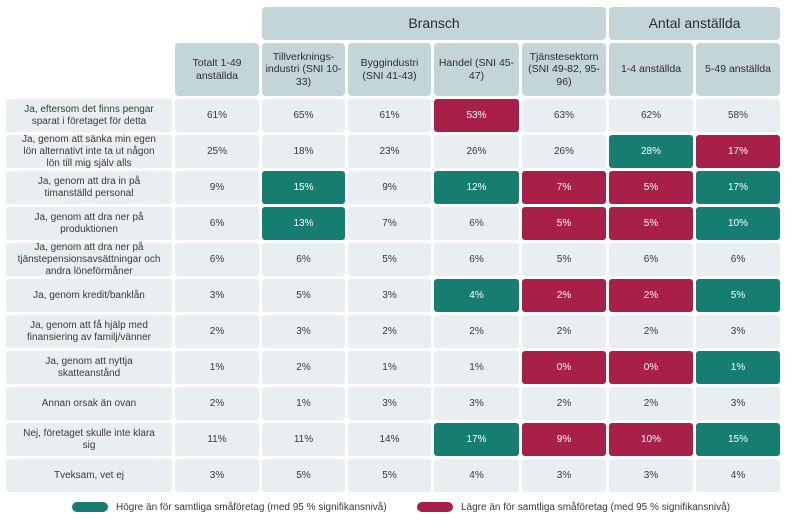 The height and width of the screenshot is (531, 795). Describe the element at coordinates (651, 69) in the screenshot. I see `column-header: 1-4 anställda` at that location.